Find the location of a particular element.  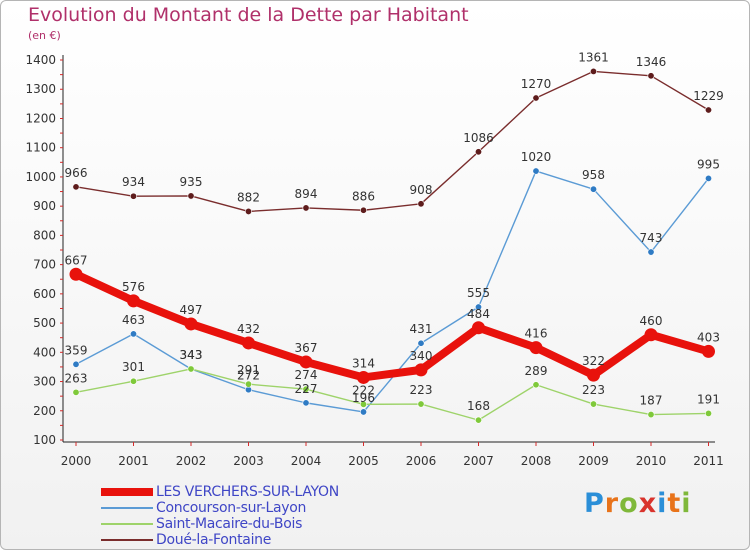

logo-letter: i is located at coordinates (686, 503).